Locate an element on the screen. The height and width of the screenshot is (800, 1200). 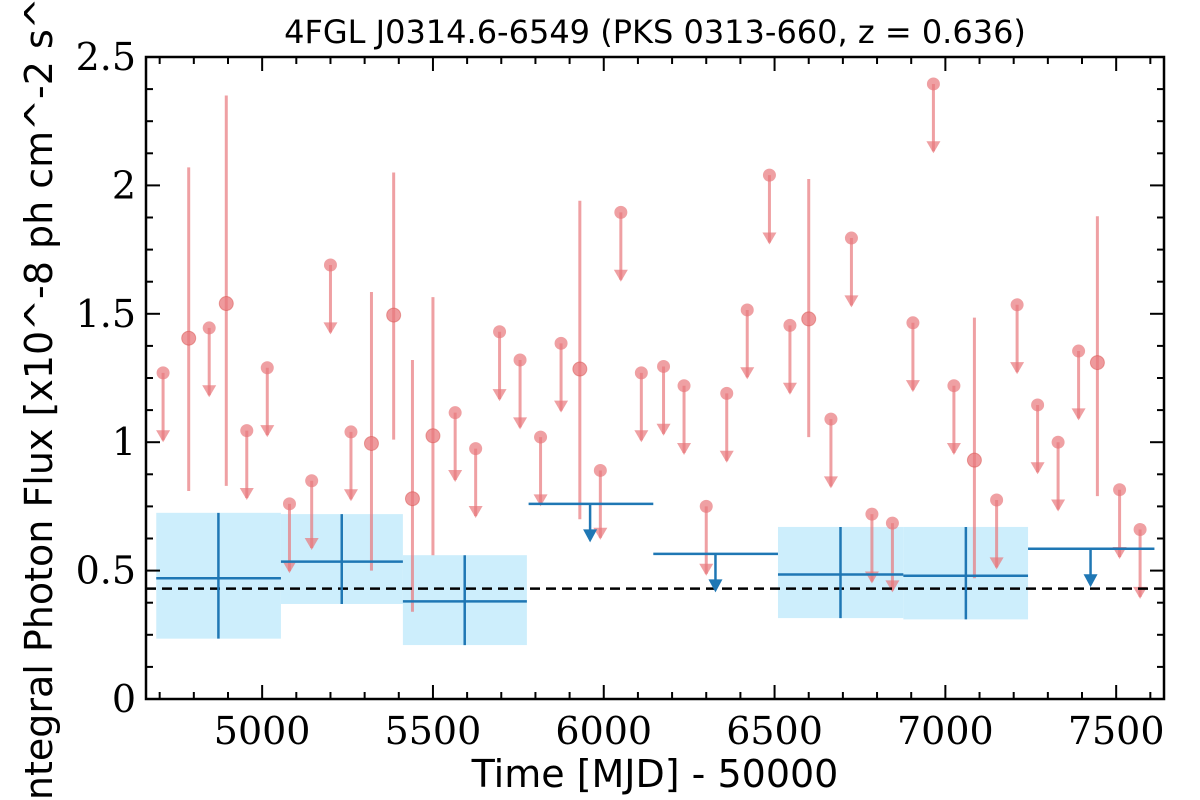
y-tick-label: 1 is located at coordinates (124, 442).